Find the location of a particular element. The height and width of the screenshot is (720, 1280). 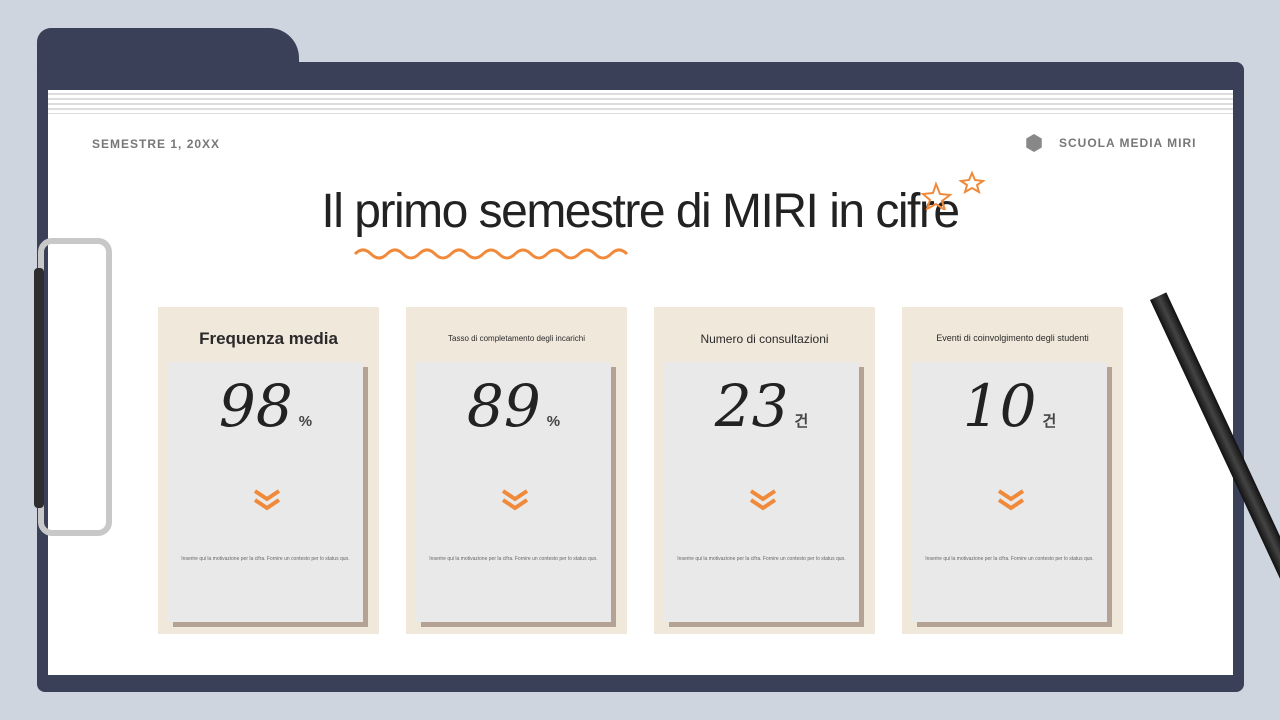

card-value: 98% is located at coordinates (265, 406).